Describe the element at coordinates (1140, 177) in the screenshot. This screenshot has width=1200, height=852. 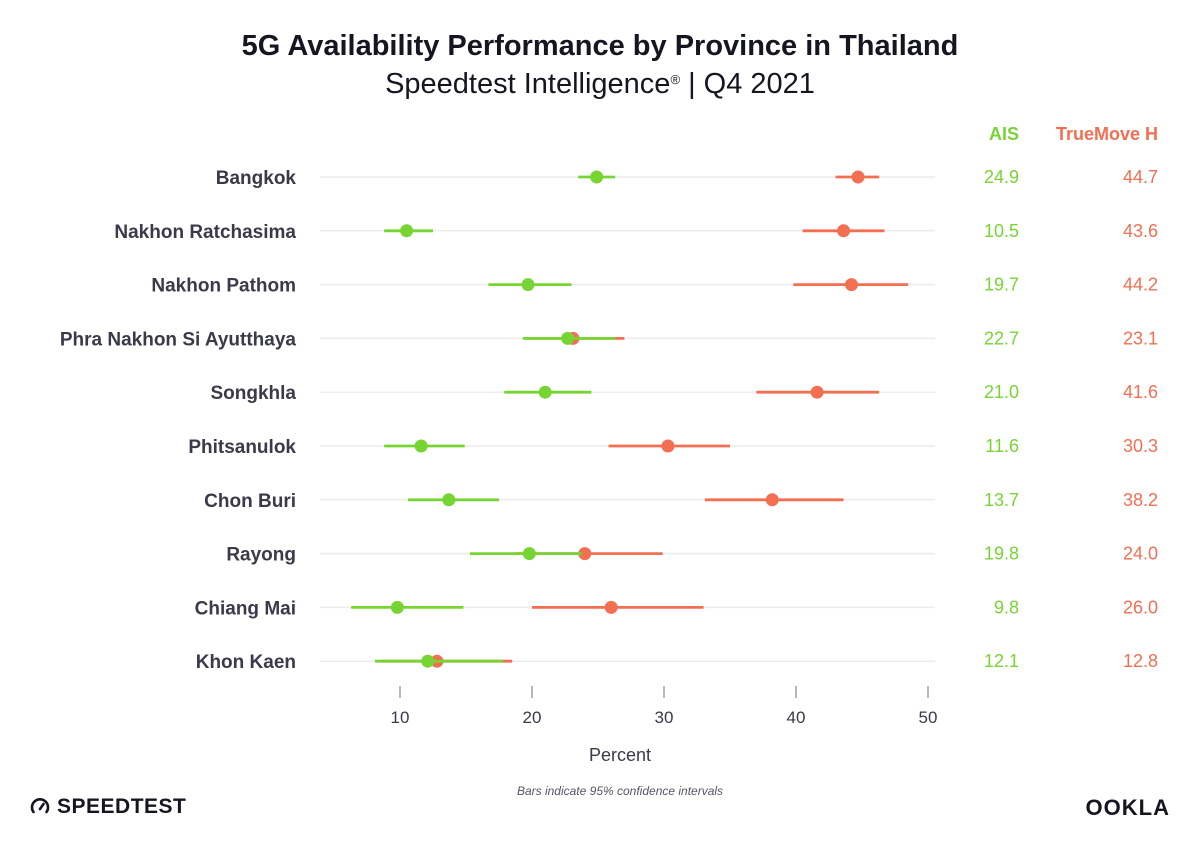
I see `value-label: 44.7` at that location.